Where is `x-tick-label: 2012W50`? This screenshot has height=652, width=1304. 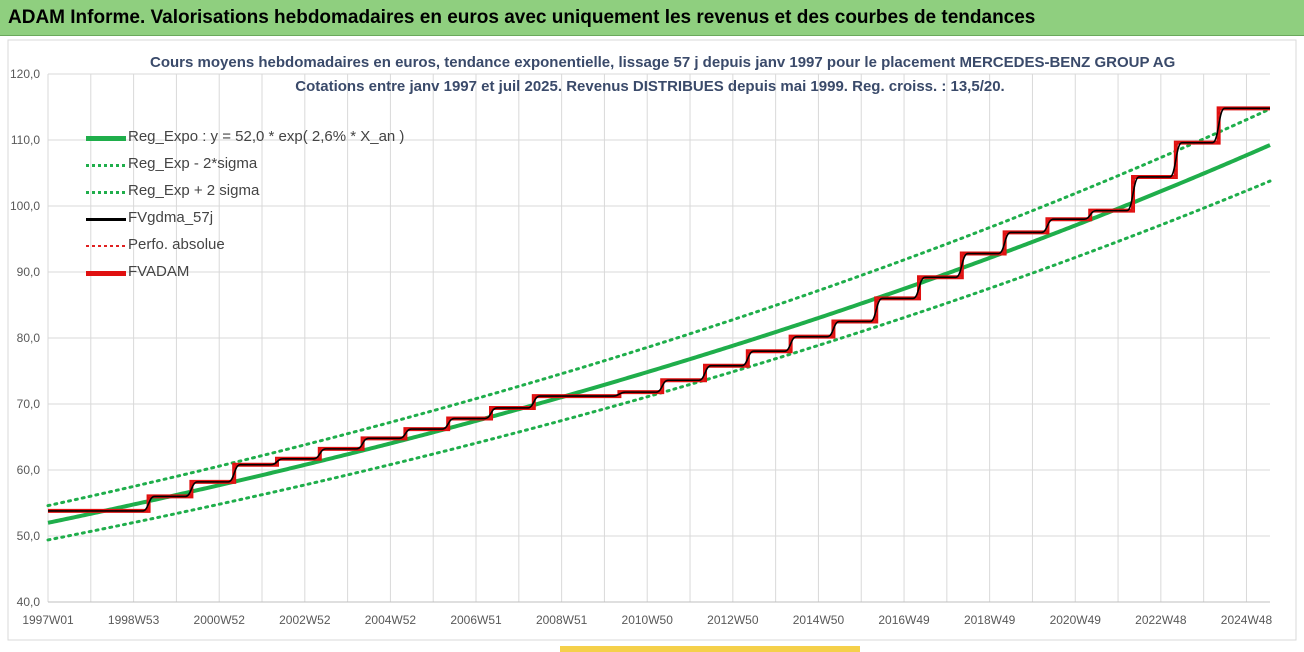
x-tick-label: 2012W50 is located at coordinates (733, 620).